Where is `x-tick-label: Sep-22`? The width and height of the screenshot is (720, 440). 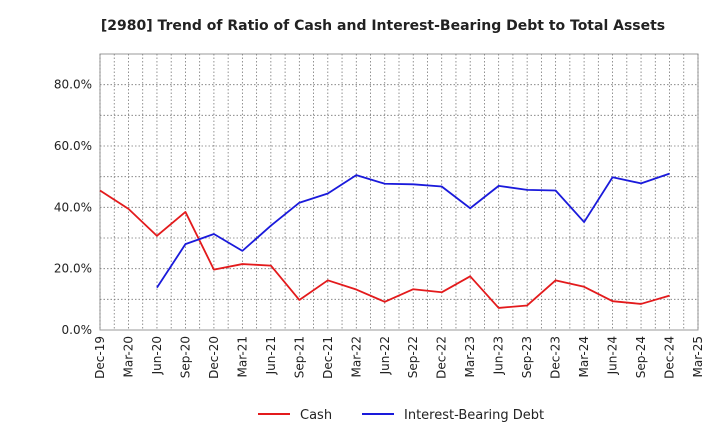
x-tick-label: Sep-22 is located at coordinates (413, 357).